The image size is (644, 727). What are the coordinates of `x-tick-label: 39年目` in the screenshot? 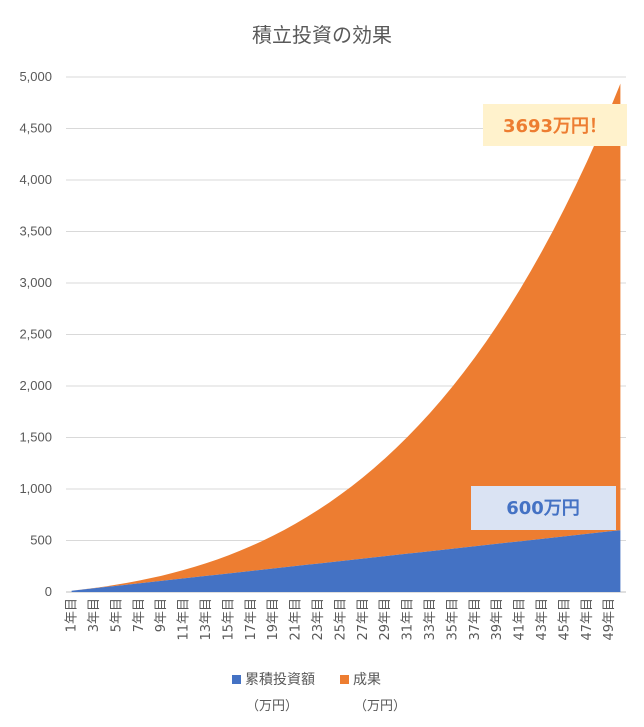 It's located at (497, 619).